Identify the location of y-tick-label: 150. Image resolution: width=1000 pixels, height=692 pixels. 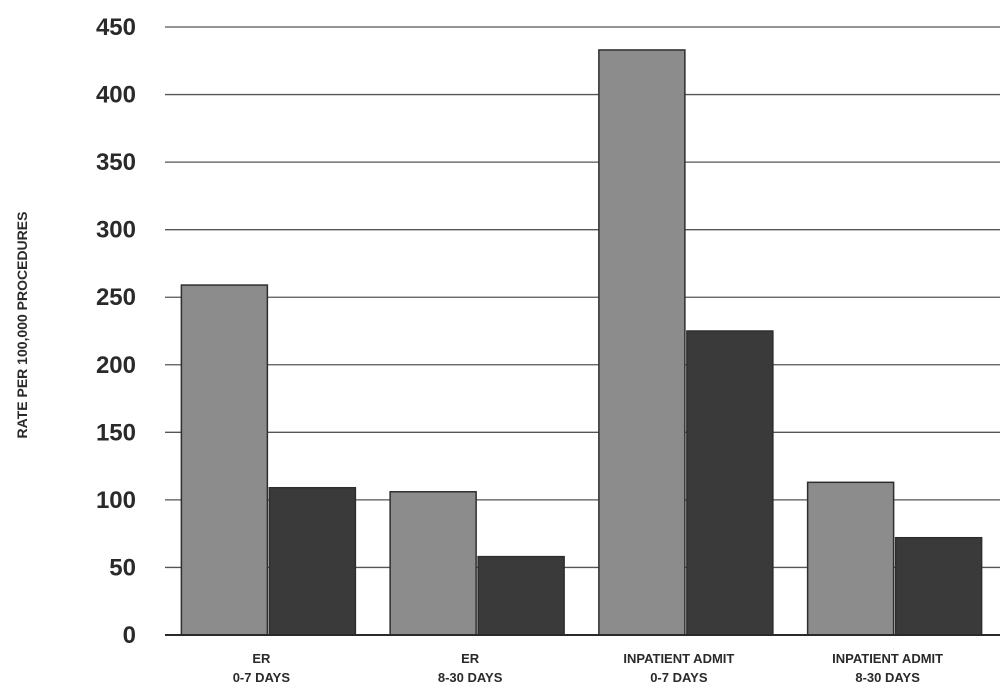
(116, 432).